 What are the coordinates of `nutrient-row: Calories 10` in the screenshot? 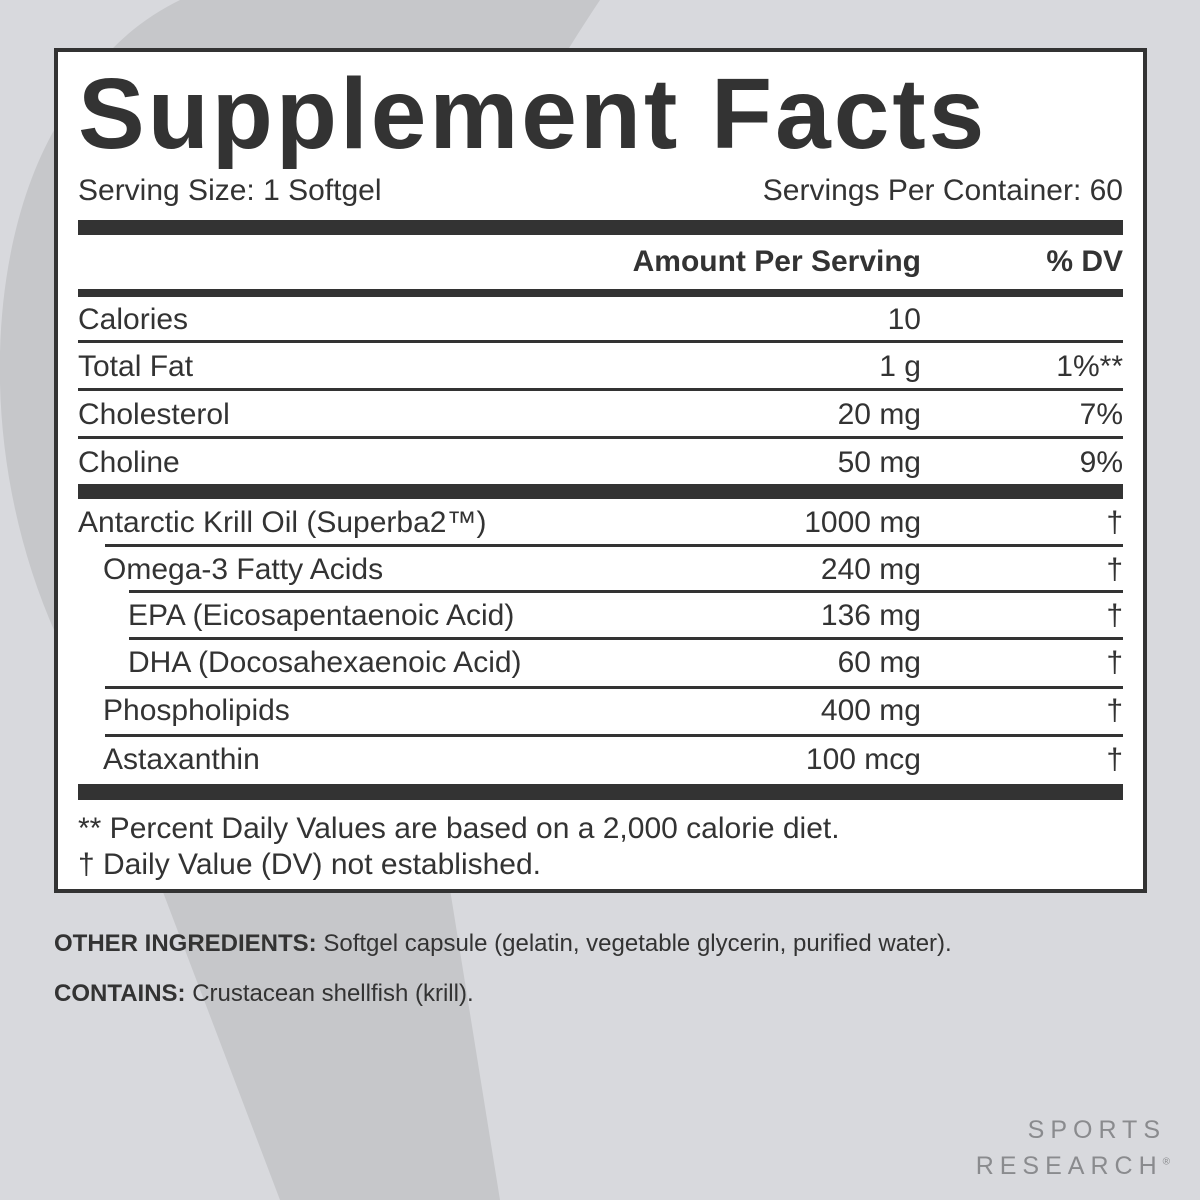 It's located at (600, 320).